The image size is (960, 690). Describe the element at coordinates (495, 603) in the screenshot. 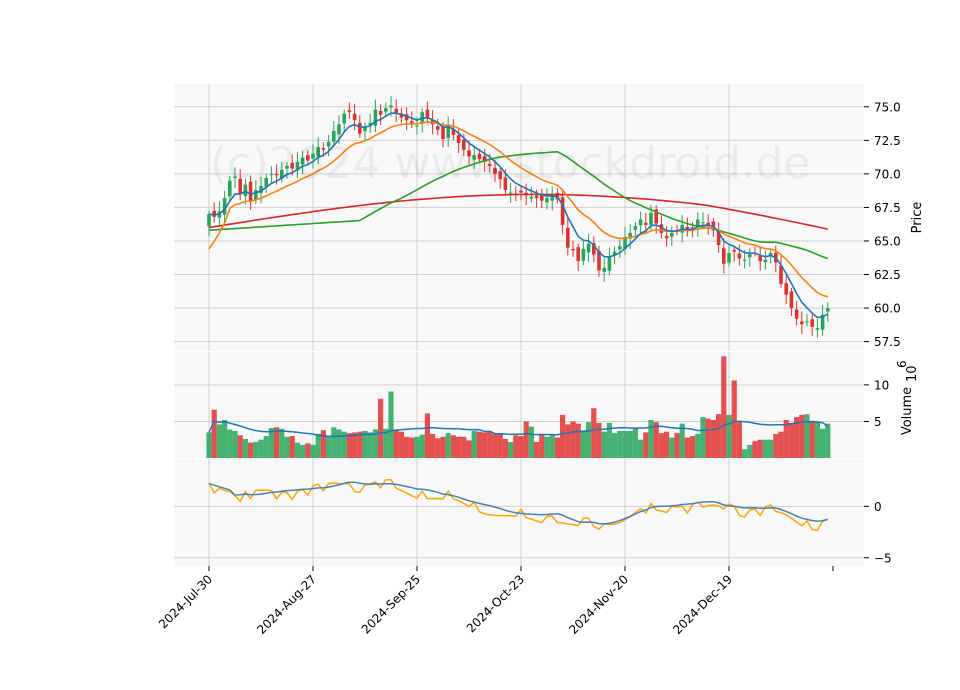

I see `x-tick-label: 2024-Oct-23` at that location.